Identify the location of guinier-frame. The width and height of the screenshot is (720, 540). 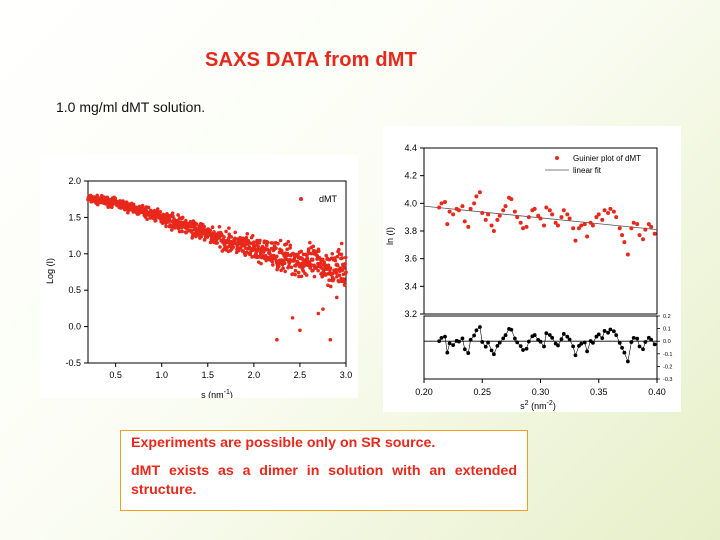
(540, 231).